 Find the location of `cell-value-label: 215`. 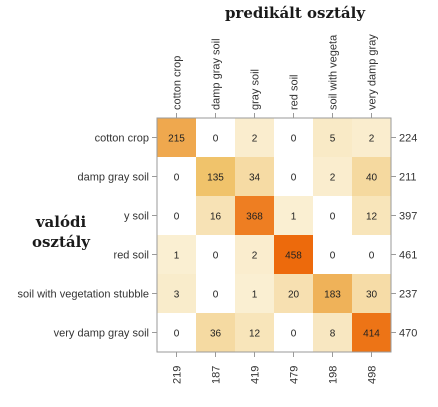

cell-value-label: 215 is located at coordinates (176, 139).